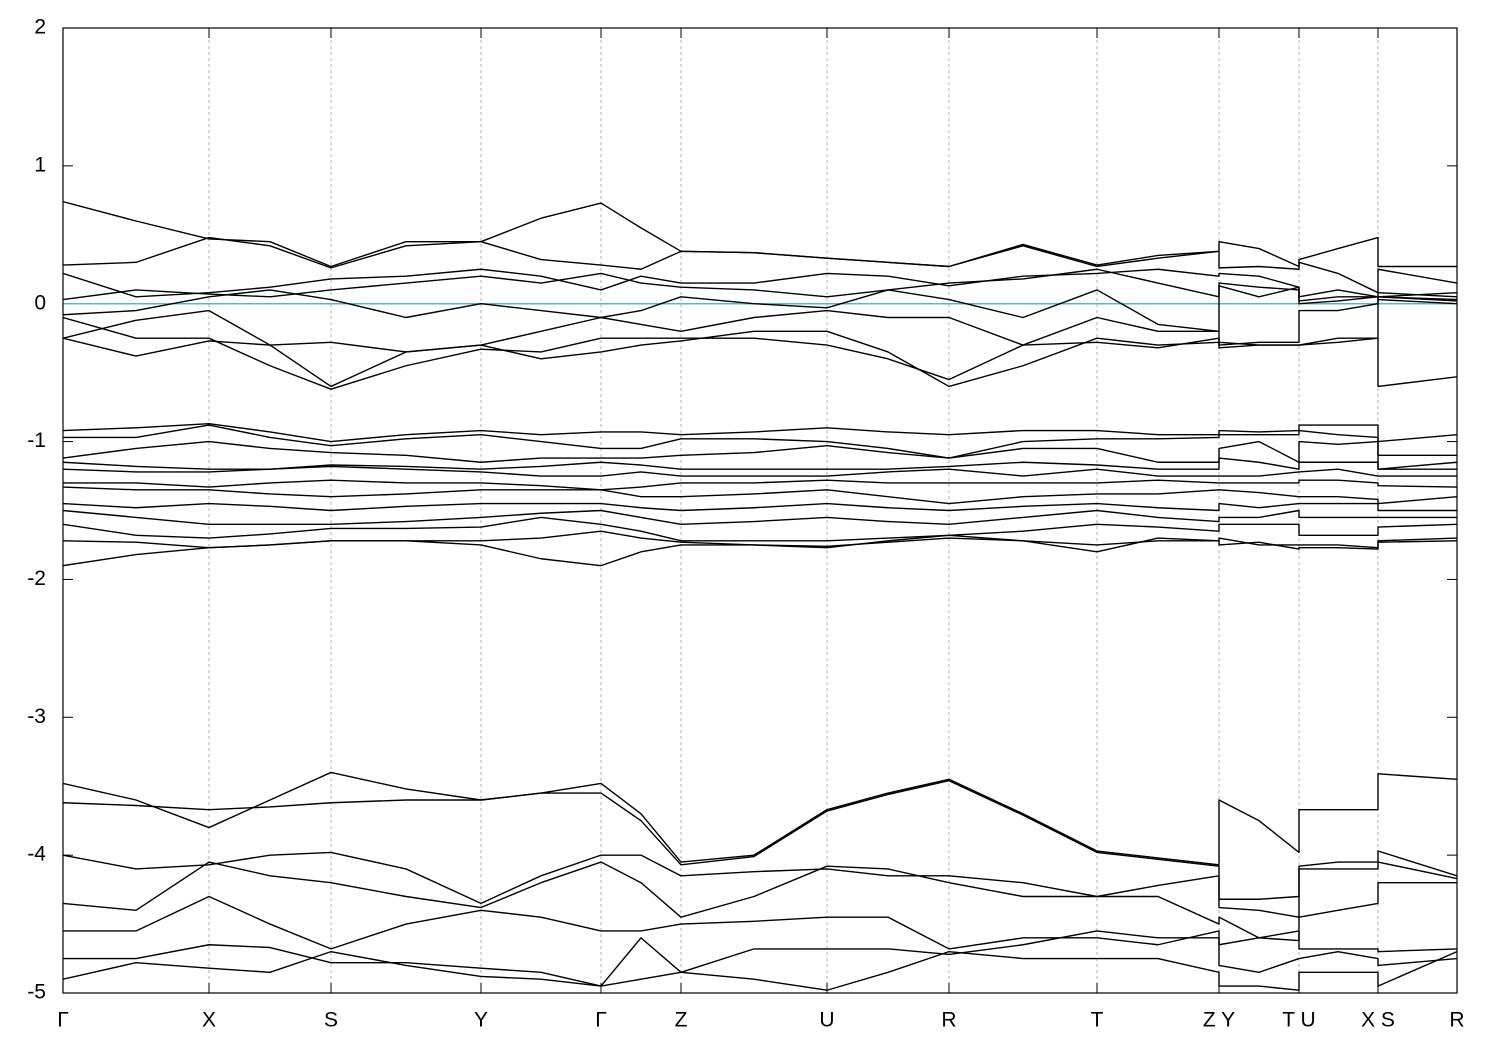 This screenshot has width=1500, height=1050. I want to click on y-tick-label: -3, so click(36, 716).